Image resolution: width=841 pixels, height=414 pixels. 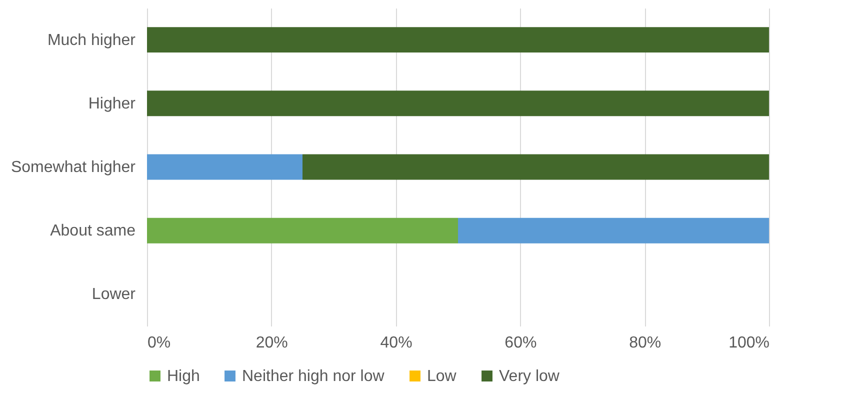 I want to click on legend-label: High, so click(x=183, y=376).